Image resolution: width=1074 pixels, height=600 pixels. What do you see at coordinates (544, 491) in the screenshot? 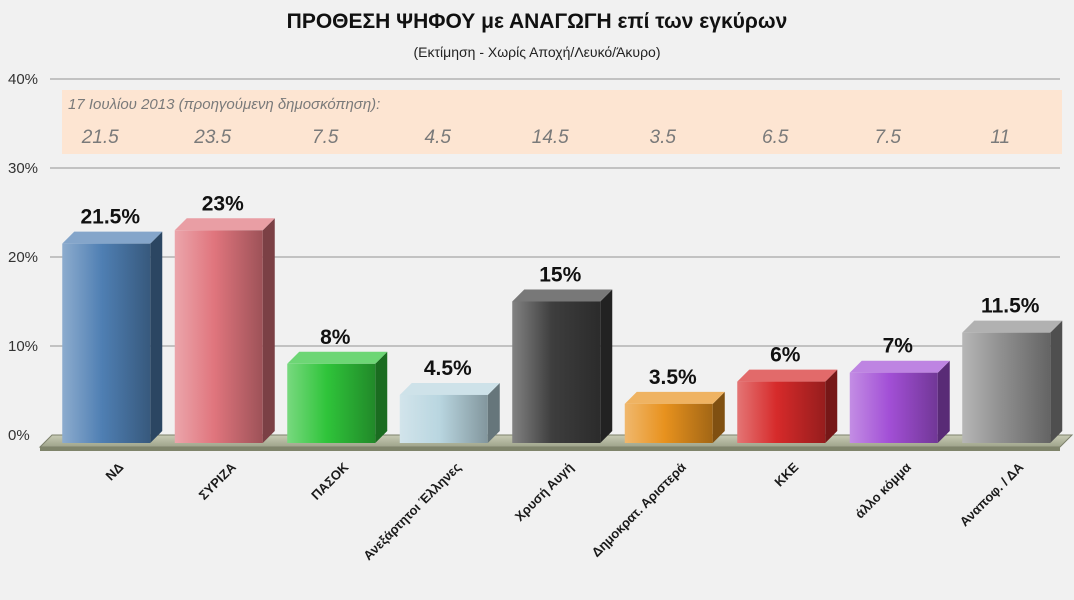
I see `category-label: Χρυσή Αυγή` at bounding box center [544, 491].